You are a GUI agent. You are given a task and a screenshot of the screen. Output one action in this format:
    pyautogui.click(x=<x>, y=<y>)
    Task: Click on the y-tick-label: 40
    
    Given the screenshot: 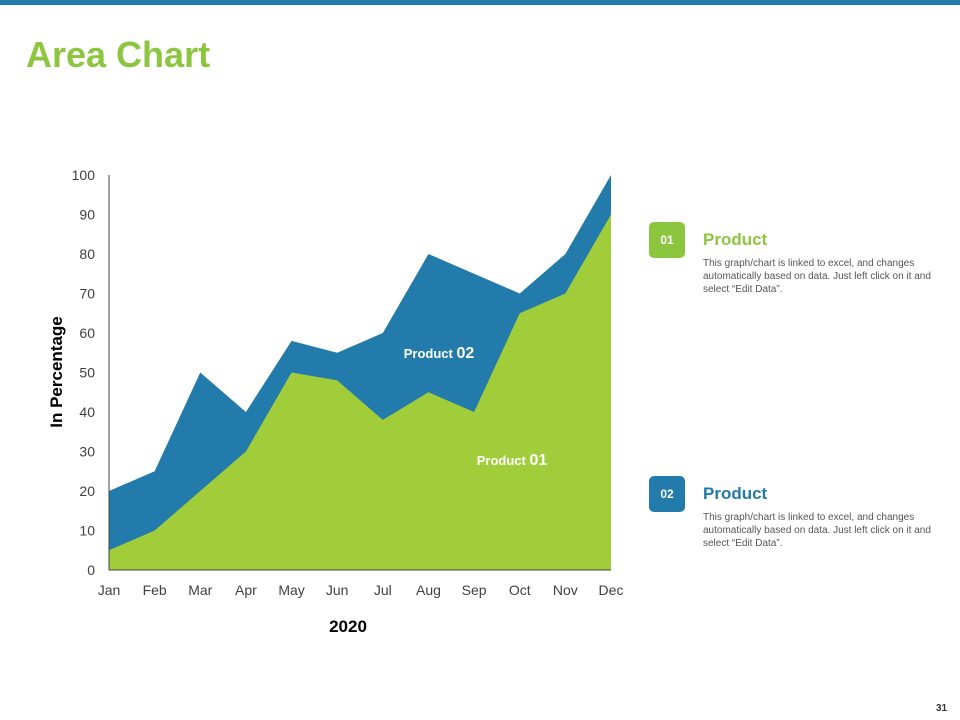 What is the action you would take?
    pyautogui.click(x=87, y=412)
    